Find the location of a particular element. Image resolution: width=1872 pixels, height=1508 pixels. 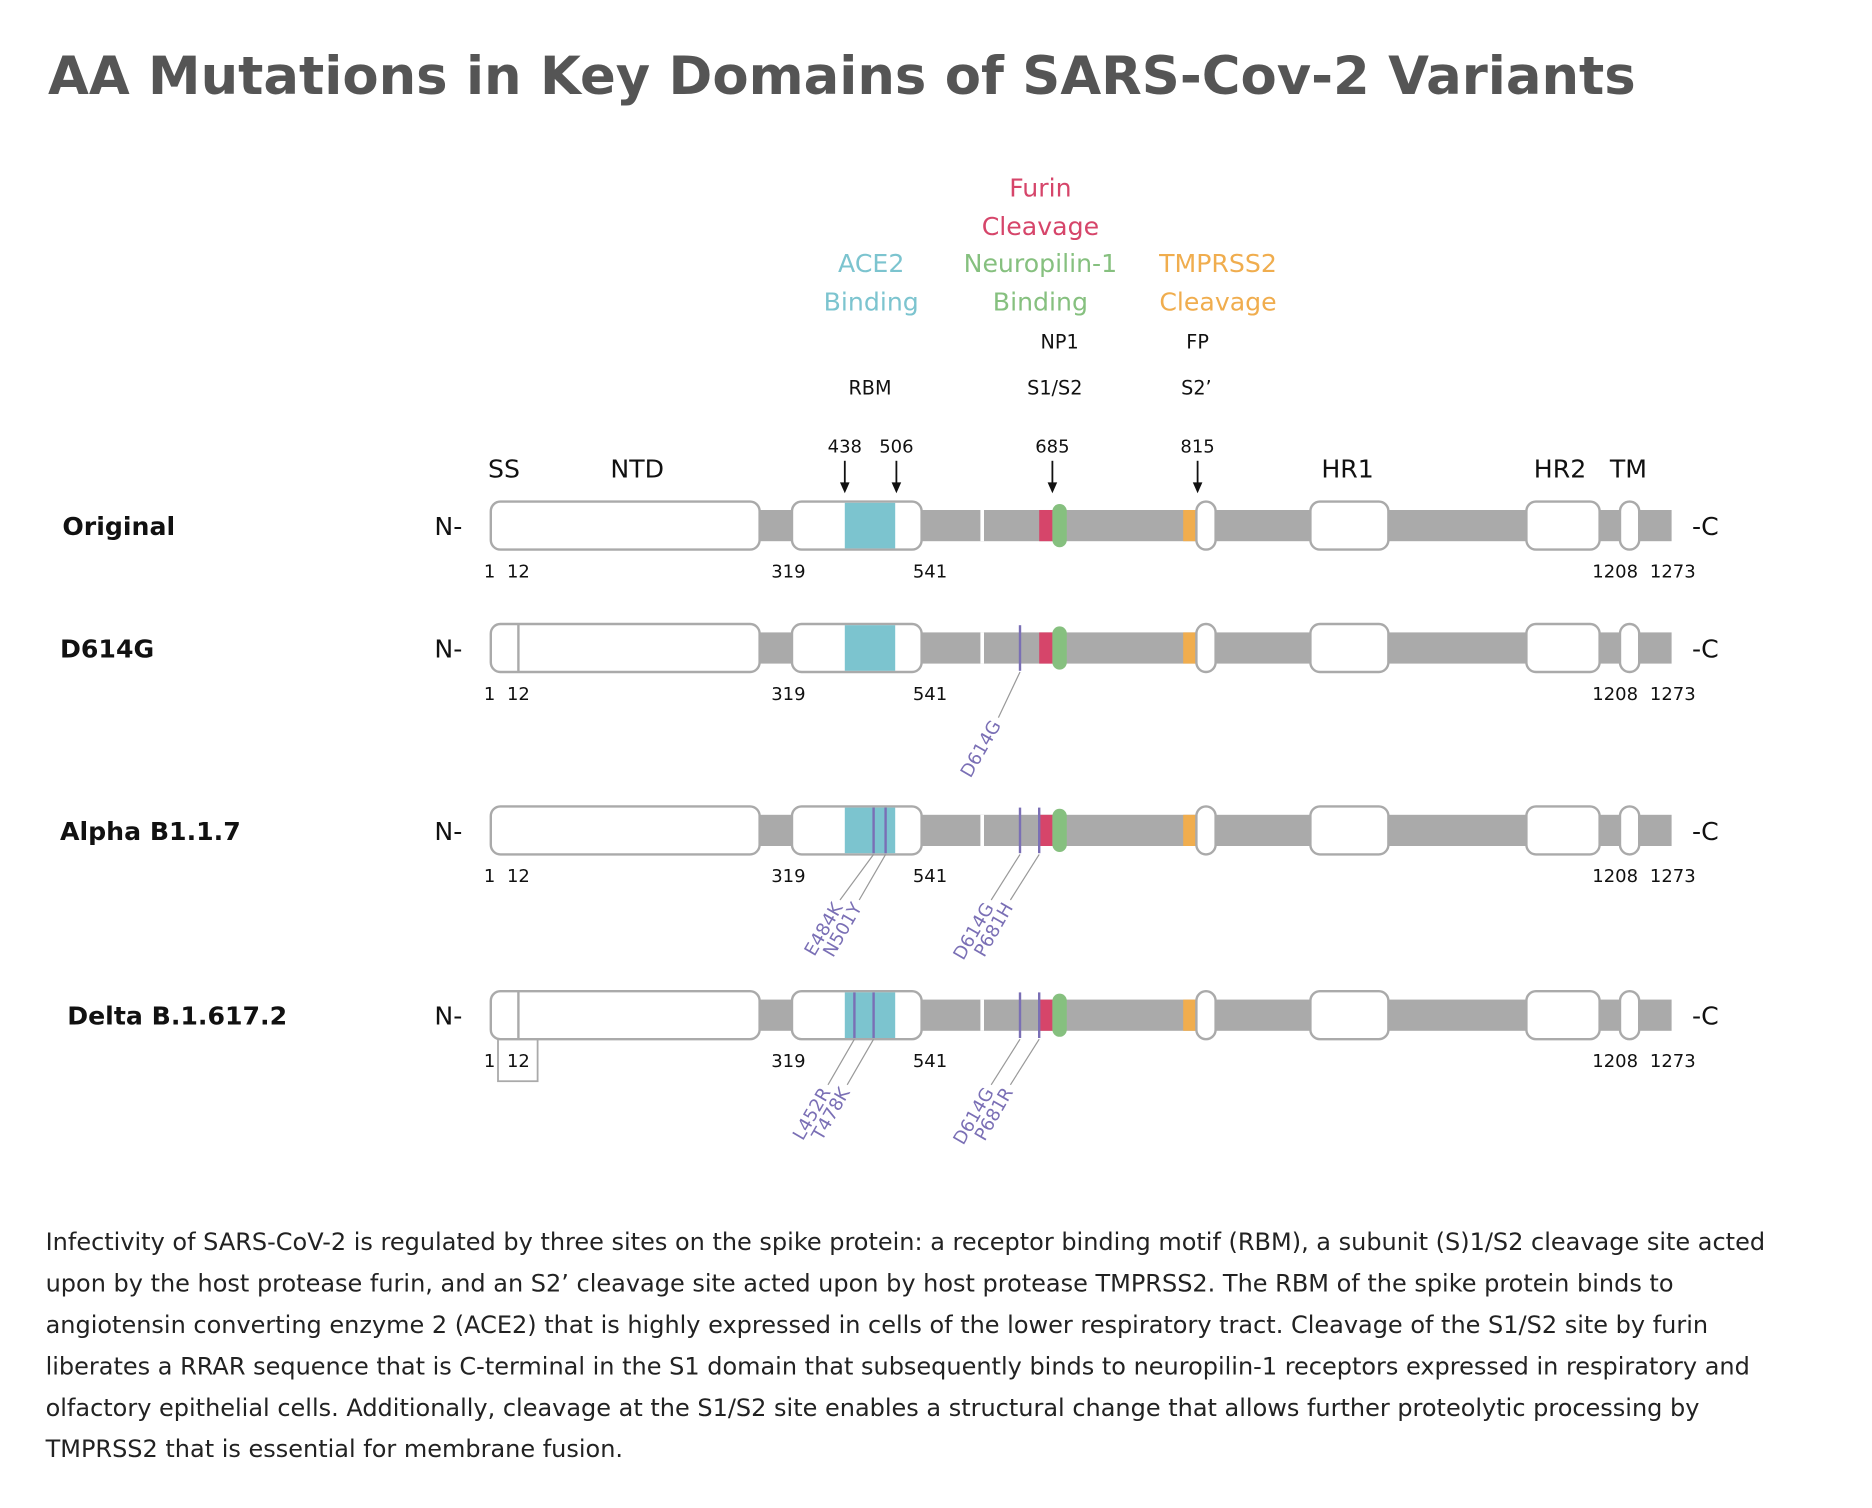

row-name: D614G is located at coordinates (107, 648).